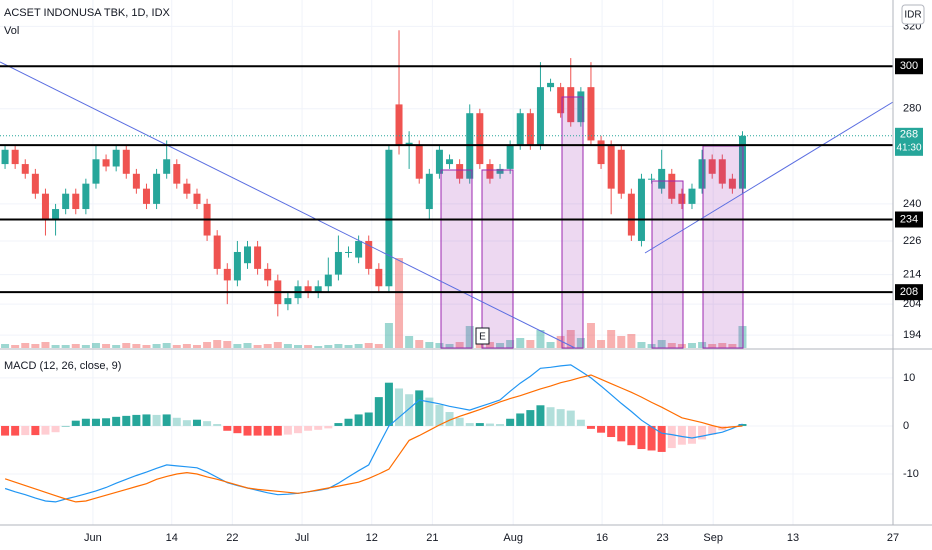  What do you see at coordinates (513, 538) in the screenshot?
I see `x-tick-label: Aug` at bounding box center [513, 538].